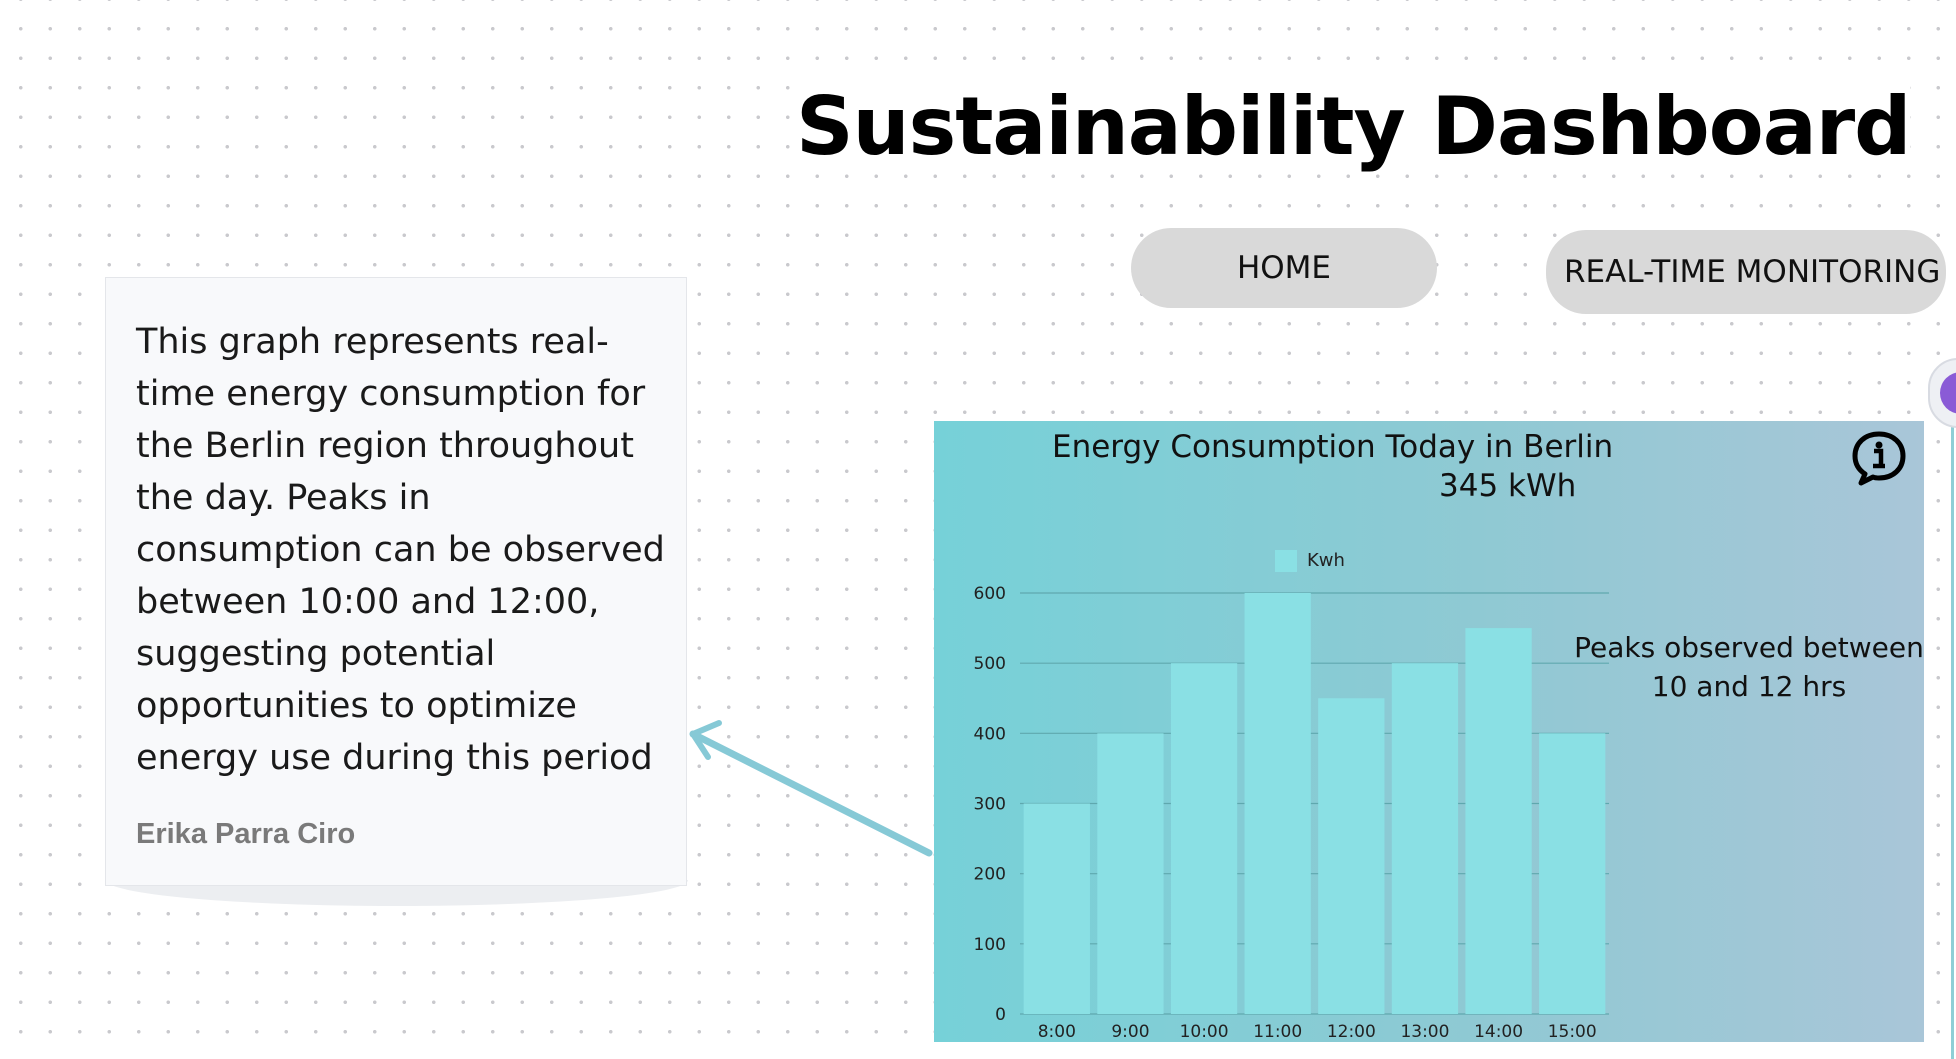 This screenshot has width=1956, height=1059. Describe the element at coordinates (990, 594) in the screenshot. I see `y-tick-label: 600` at that location.